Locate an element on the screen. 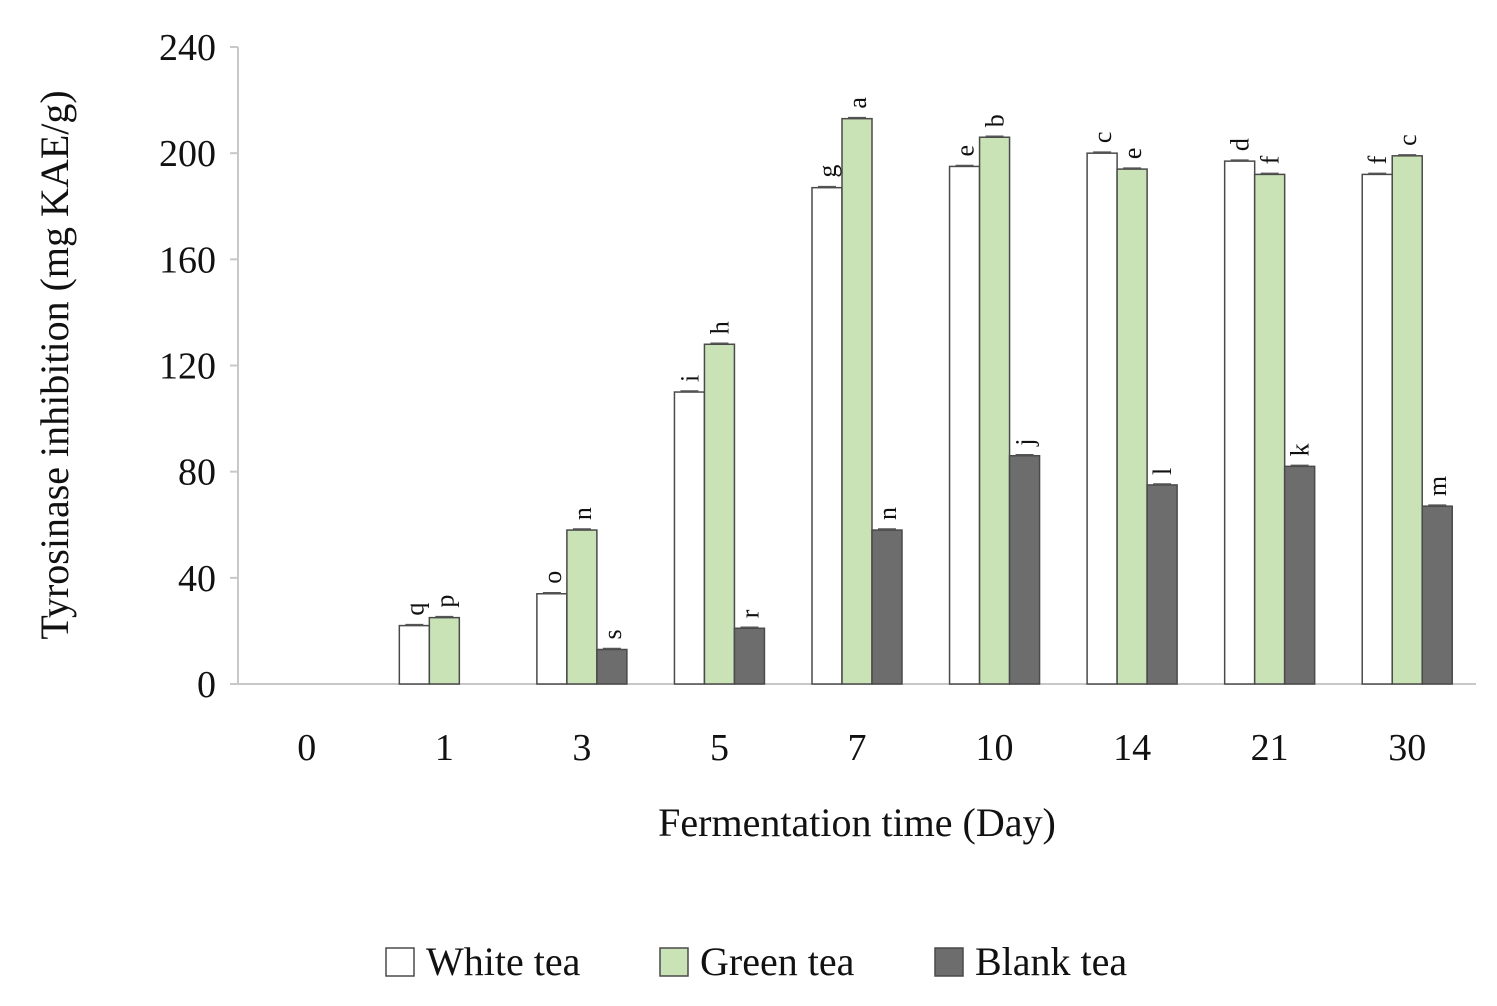  y-ticks: 0 40 80 120 160 200 240 is located at coordinates (198, 366).